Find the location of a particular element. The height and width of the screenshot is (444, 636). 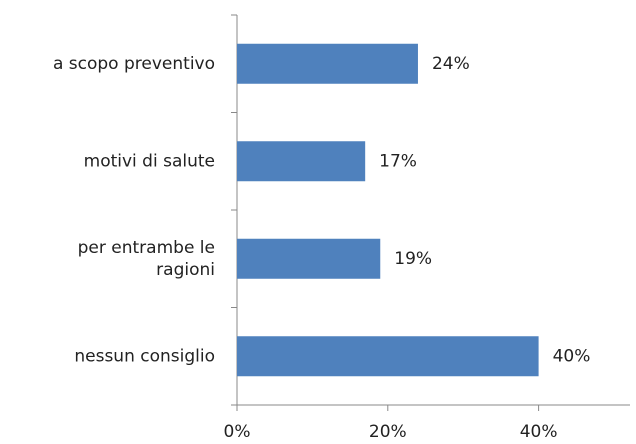

y-tick-label: nessun consiglio is located at coordinates (144, 356).